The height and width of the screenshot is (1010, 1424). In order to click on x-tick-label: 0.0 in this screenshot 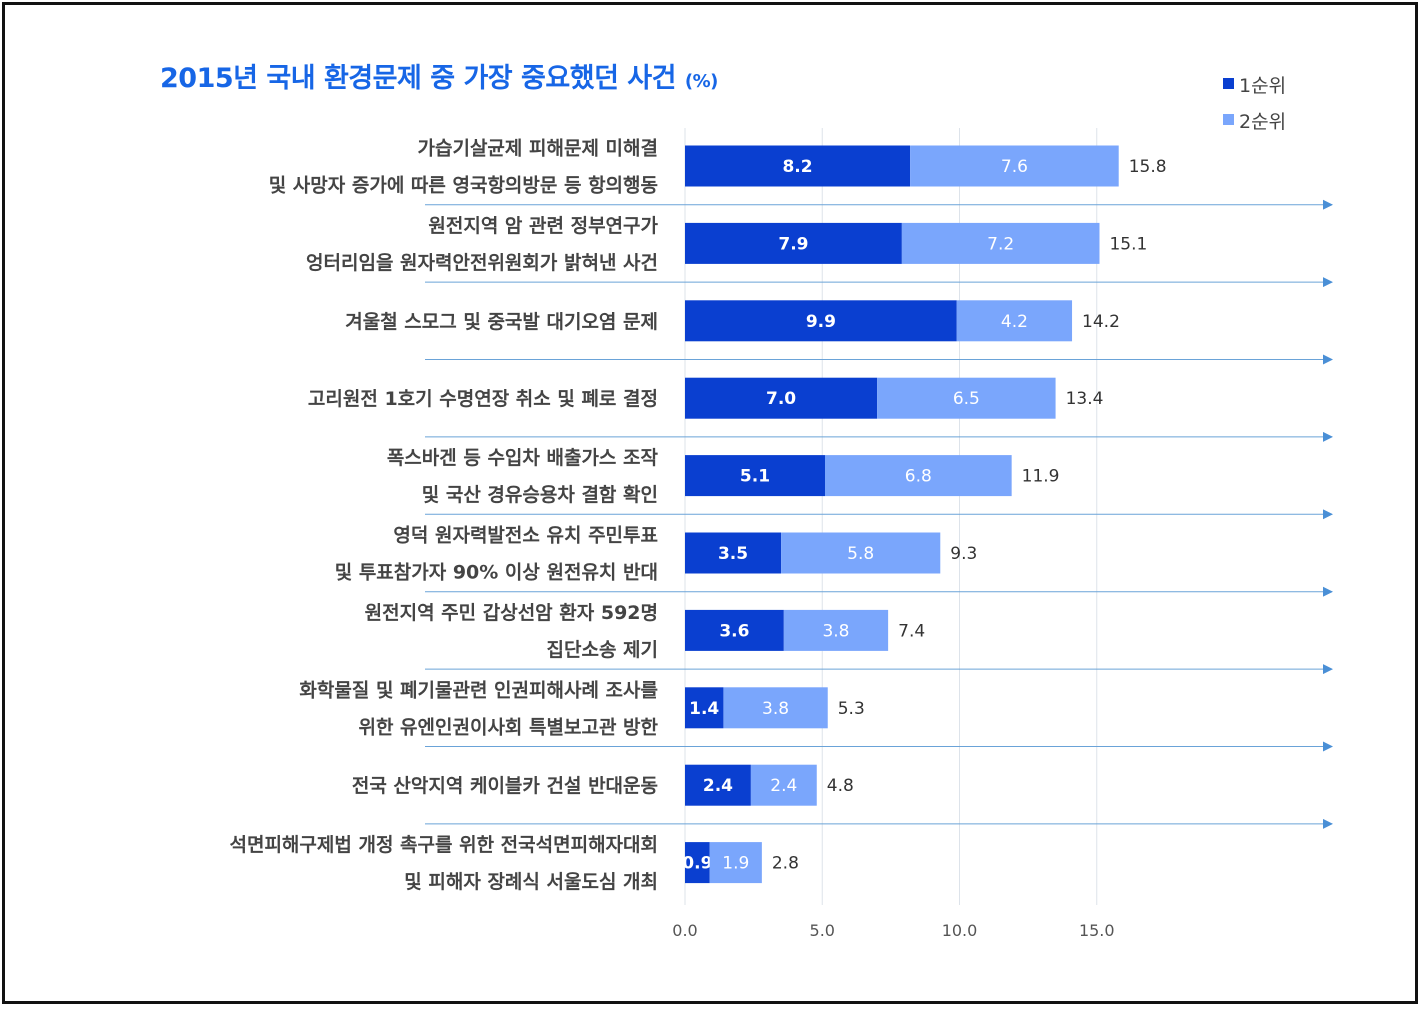, I will do `click(684, 930)`.